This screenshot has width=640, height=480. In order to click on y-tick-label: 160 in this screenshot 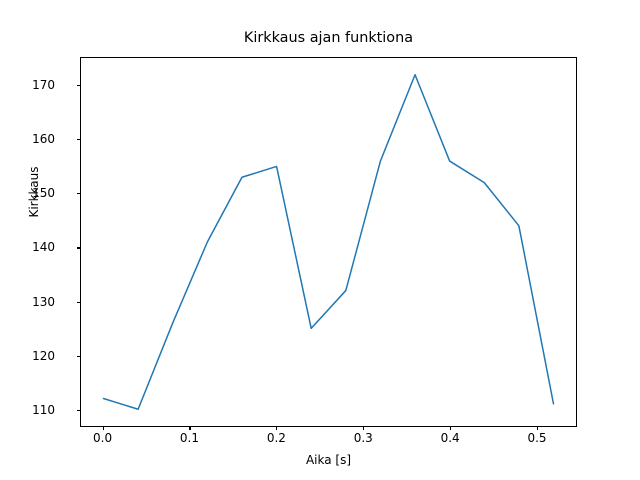, I will do `click(43, 138)`.